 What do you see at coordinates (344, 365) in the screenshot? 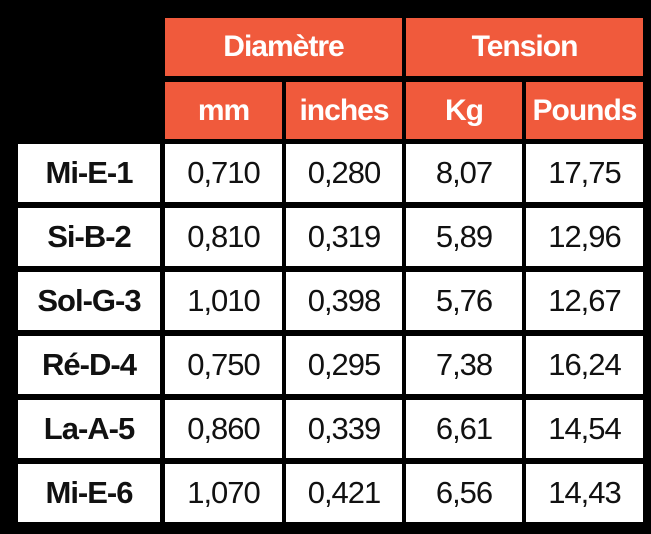
I see `table-cell: 0,295` at bounding box center [344, 365].